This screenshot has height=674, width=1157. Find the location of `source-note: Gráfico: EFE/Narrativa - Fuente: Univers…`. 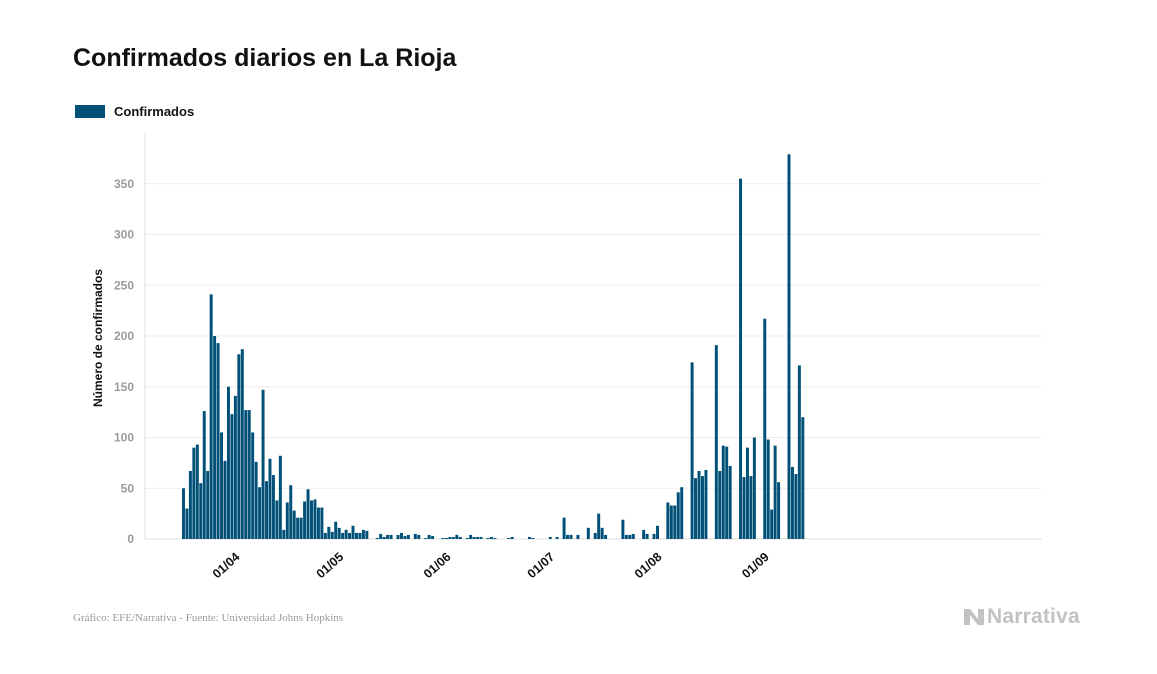

source-note: Gráfico: EFE/Narrativa - Fuente: Univers… is located at coordinates (208, 618).